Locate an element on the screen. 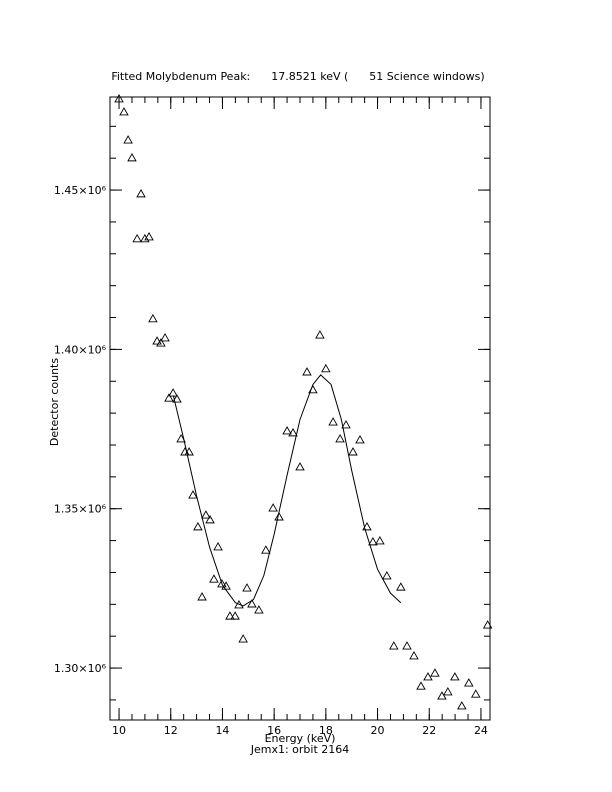 The height and width of the screenshot is (792, 612). x-tick-label: 20 is located at coordinates (378, 730).